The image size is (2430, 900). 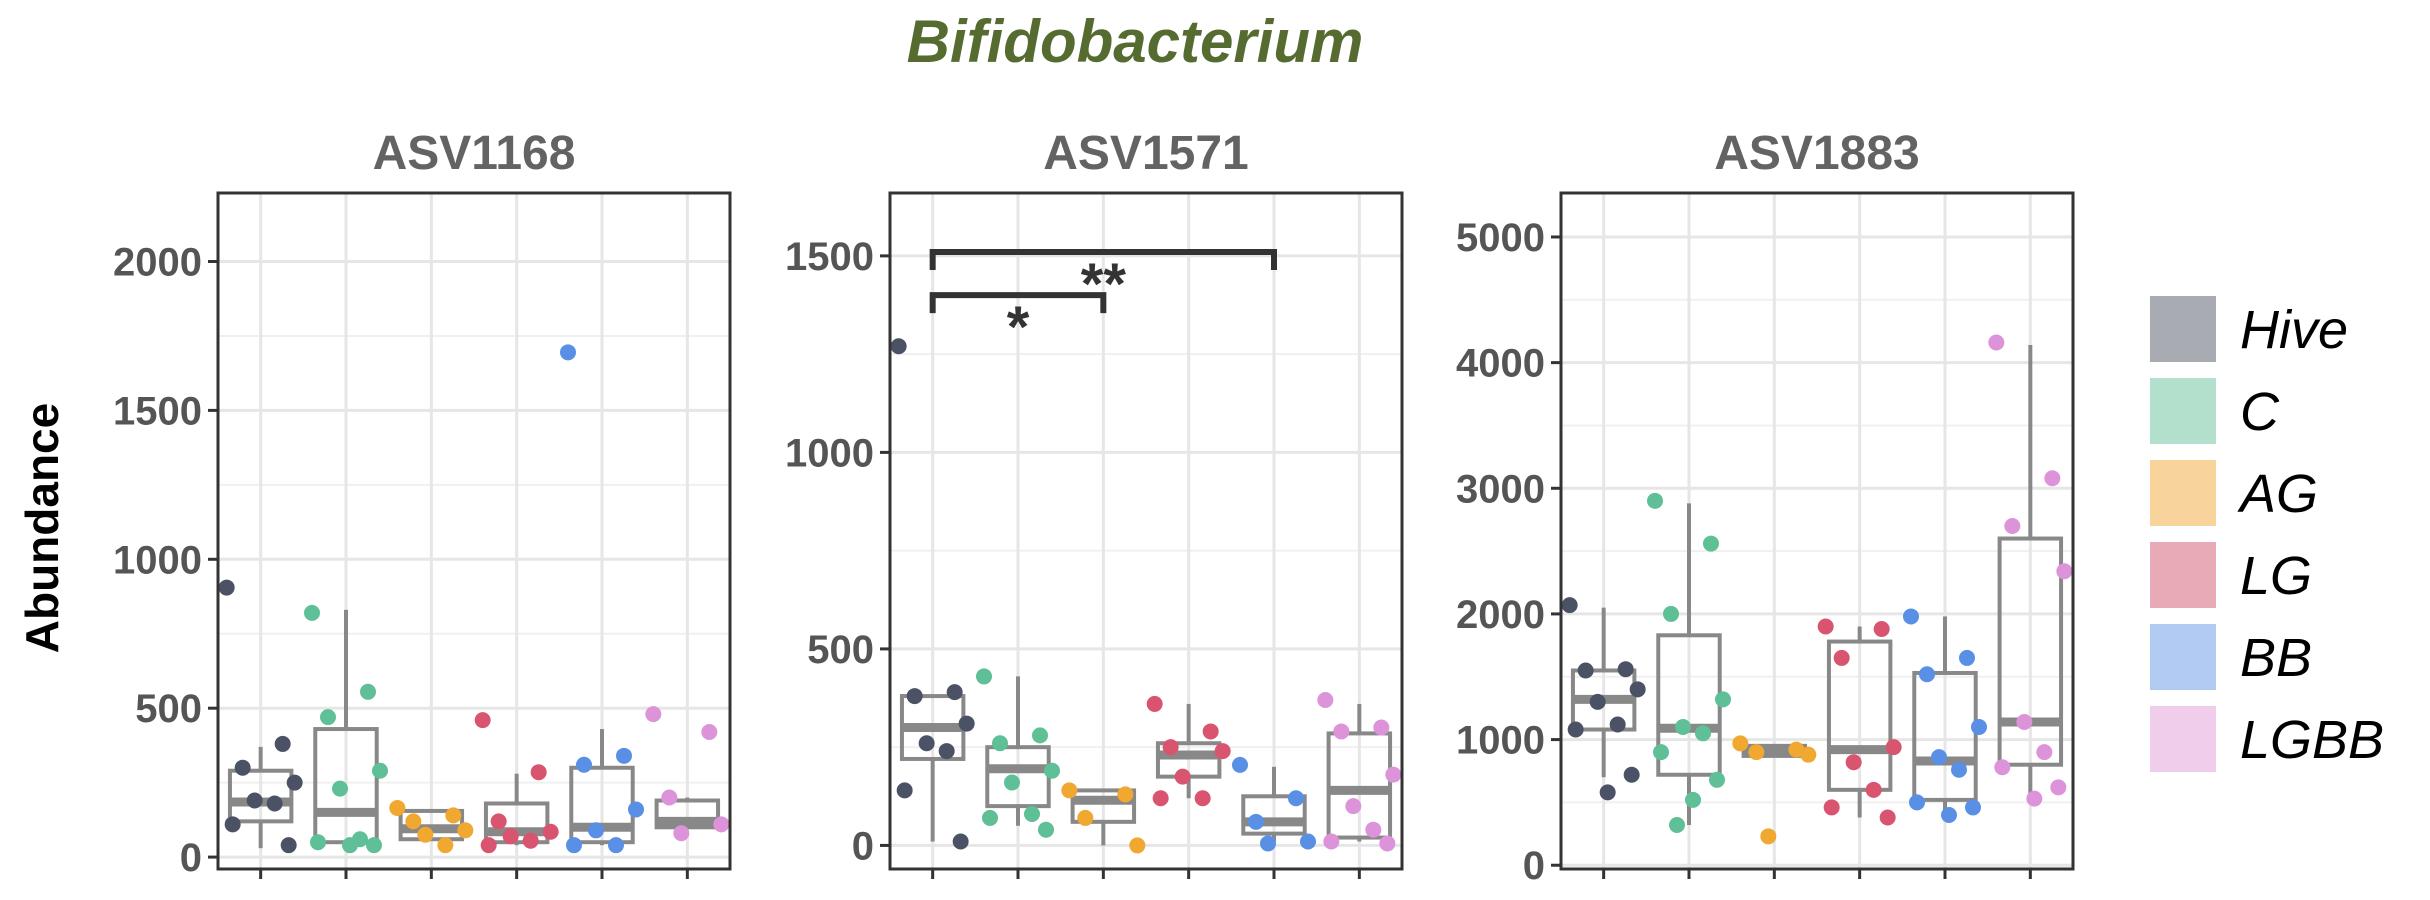 I want to click on y-tick-label: 3000, so click(x=1500, y=489).